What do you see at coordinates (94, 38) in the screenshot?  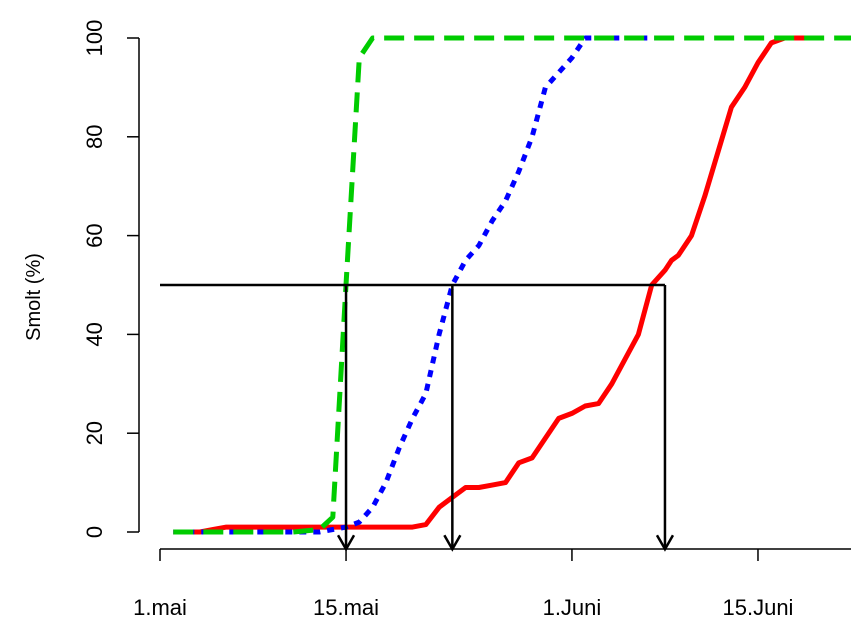 I see `y-tick-label: 100` at bounding box center [94, 38].